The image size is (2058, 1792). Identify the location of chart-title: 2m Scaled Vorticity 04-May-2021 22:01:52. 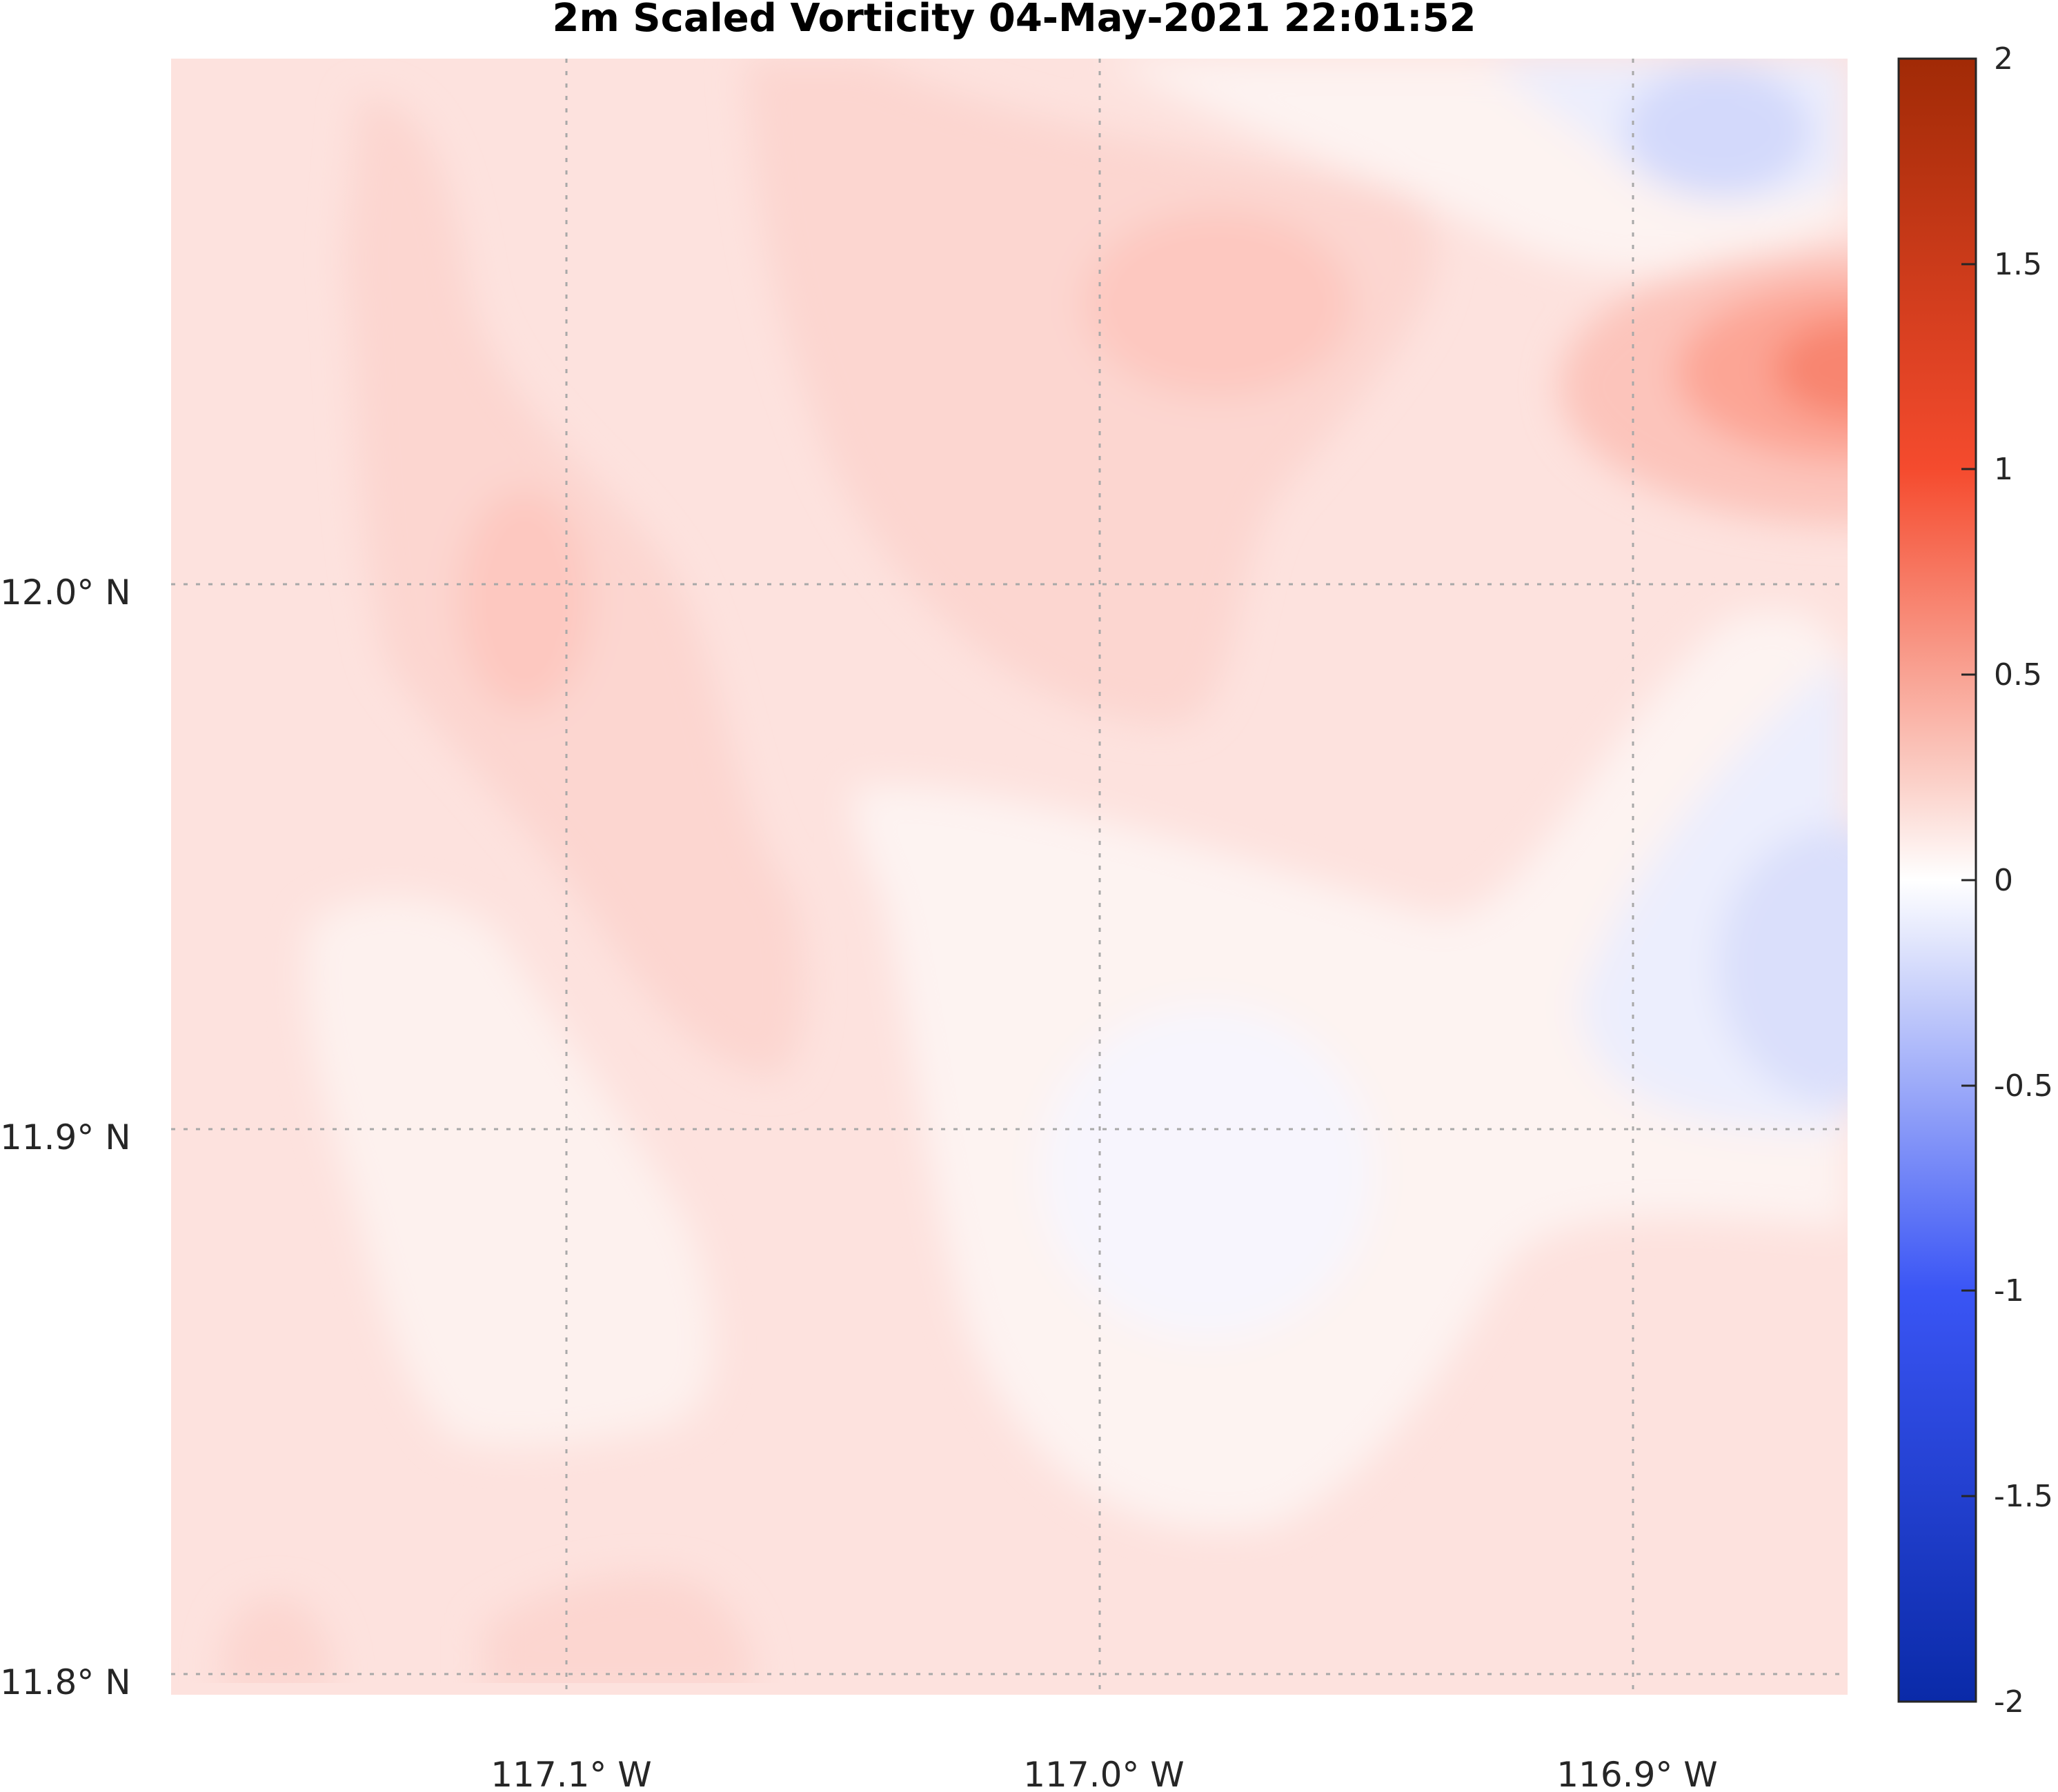
(1014, 20).